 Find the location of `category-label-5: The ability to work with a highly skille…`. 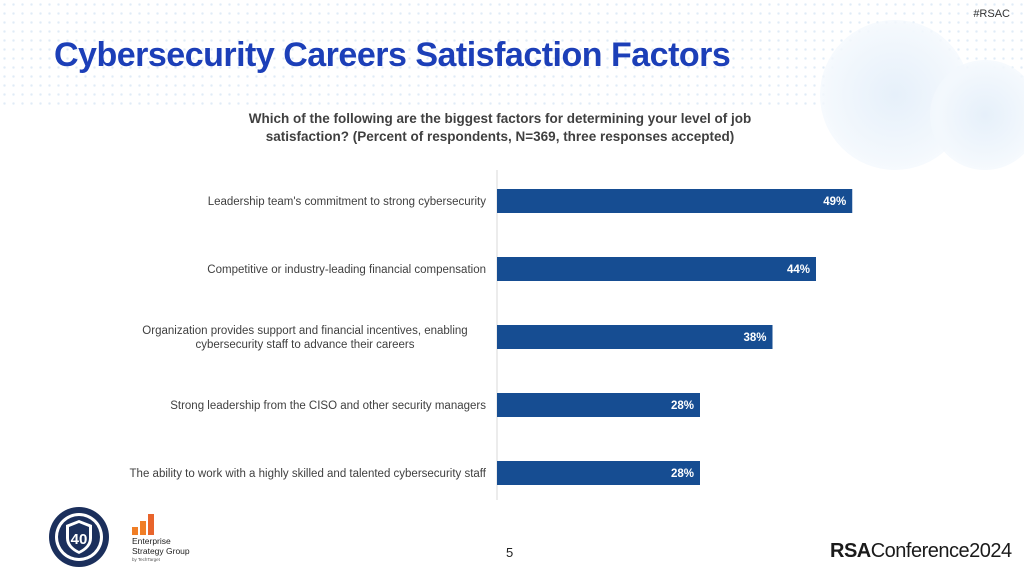

category-label-5: The ability to work with a highly skille… is located at coordinates (308, 474).